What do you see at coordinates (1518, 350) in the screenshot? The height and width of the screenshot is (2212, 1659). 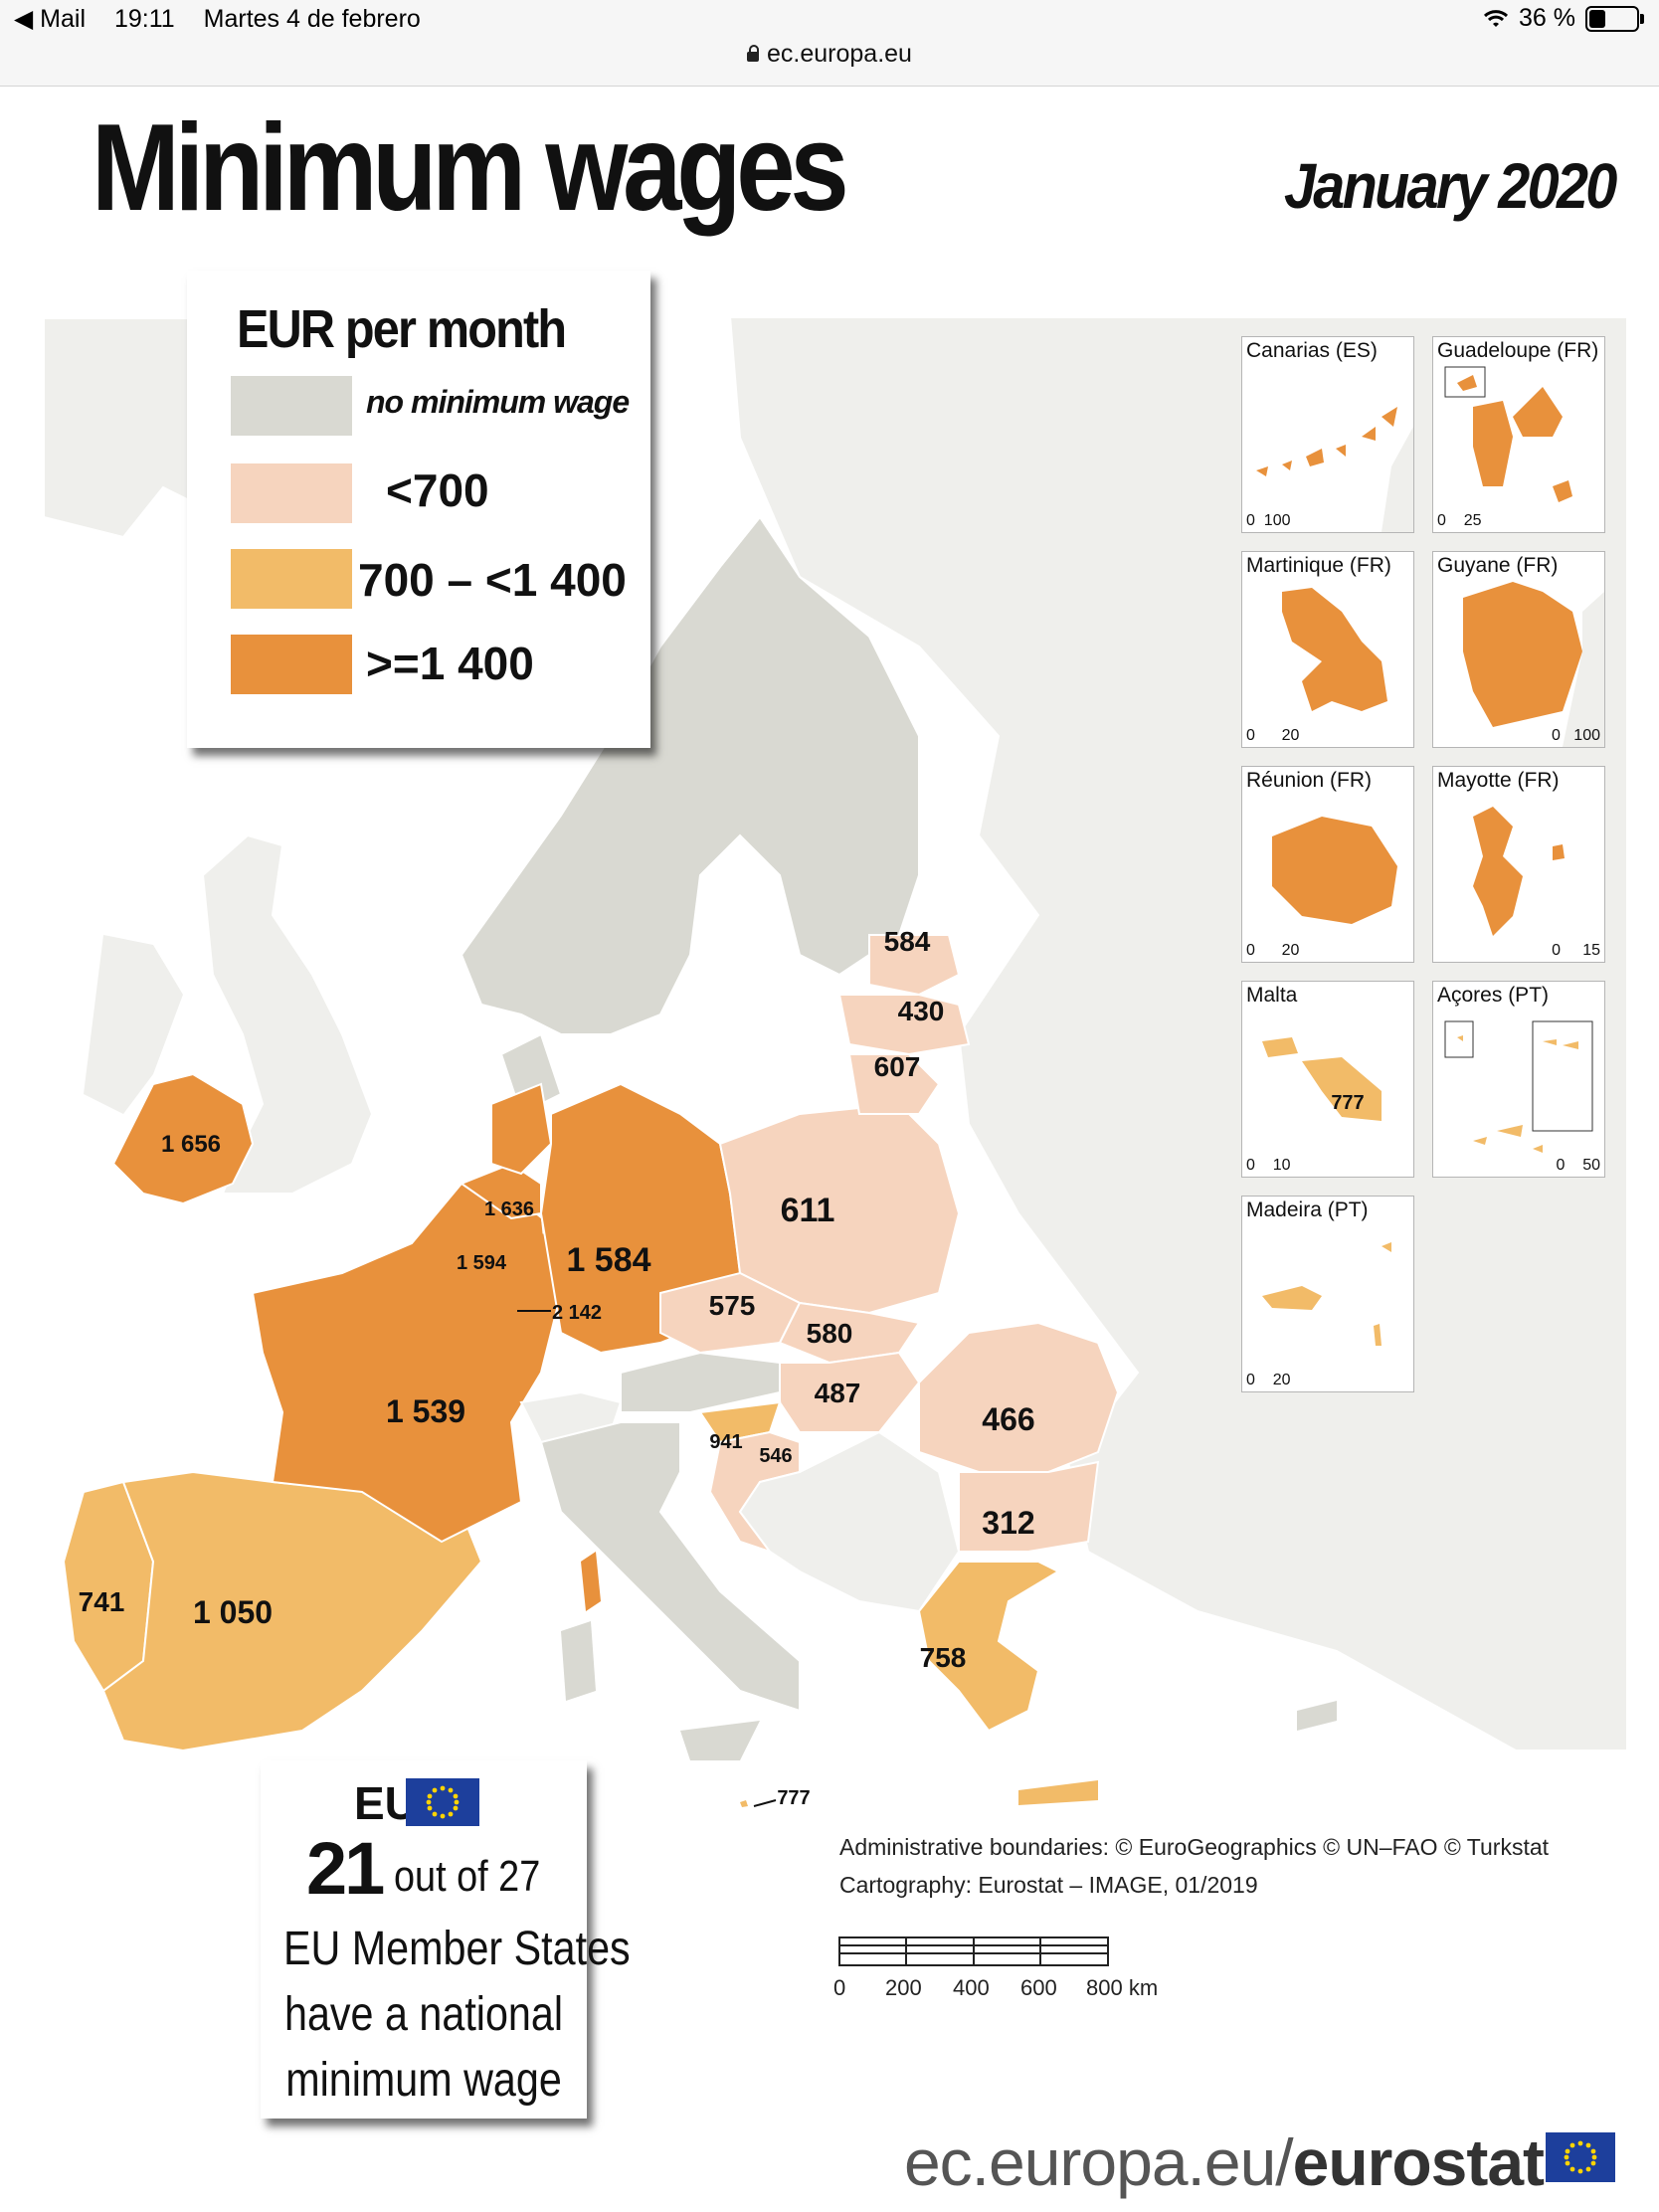 I see `inset-title: Guadeloupe (FR)` at bounding box center [1518, 350].